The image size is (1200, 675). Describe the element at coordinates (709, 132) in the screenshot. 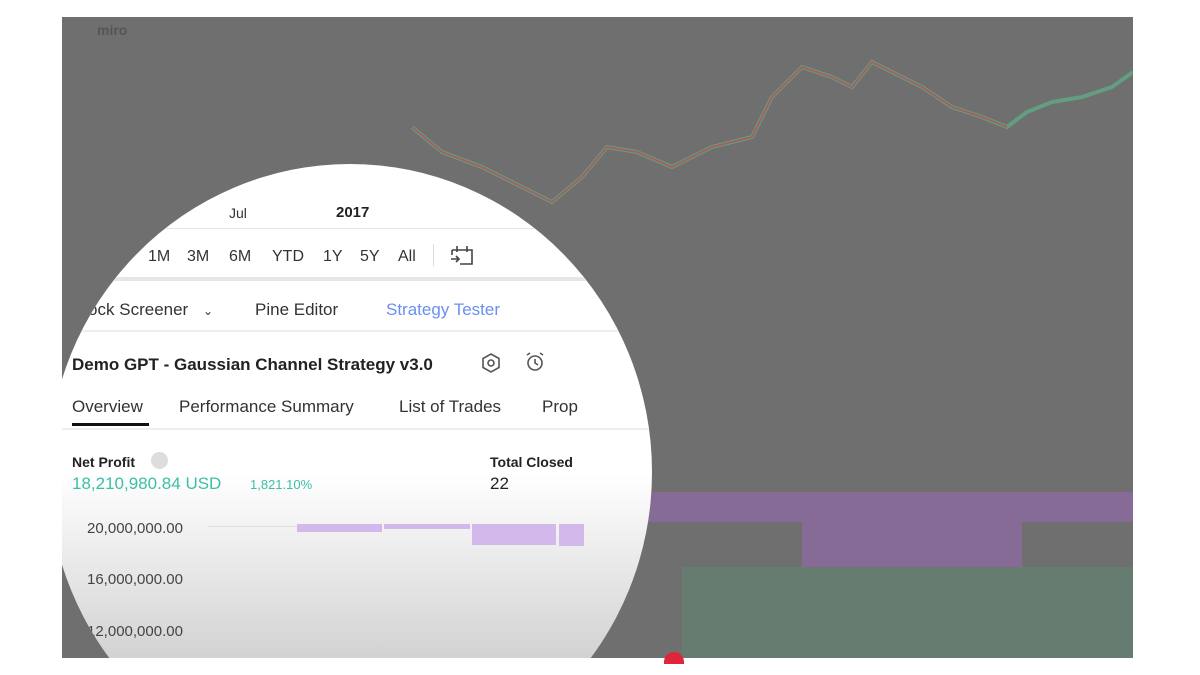

I see `price-line-red` at that location.